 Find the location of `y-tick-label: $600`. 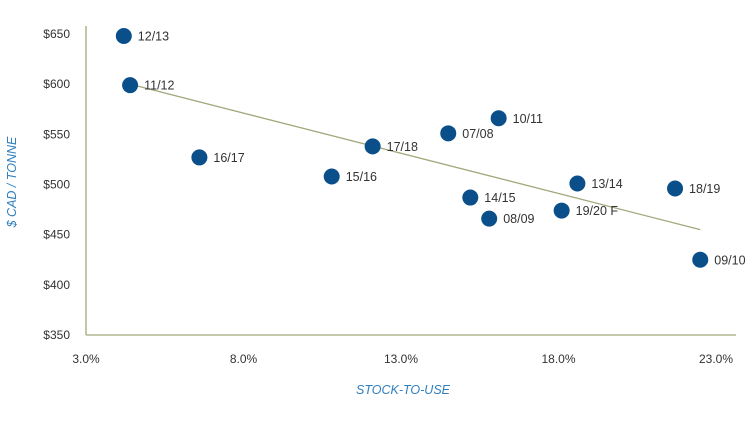

y-tick-label: $600 is located at coordinates (56, 84).